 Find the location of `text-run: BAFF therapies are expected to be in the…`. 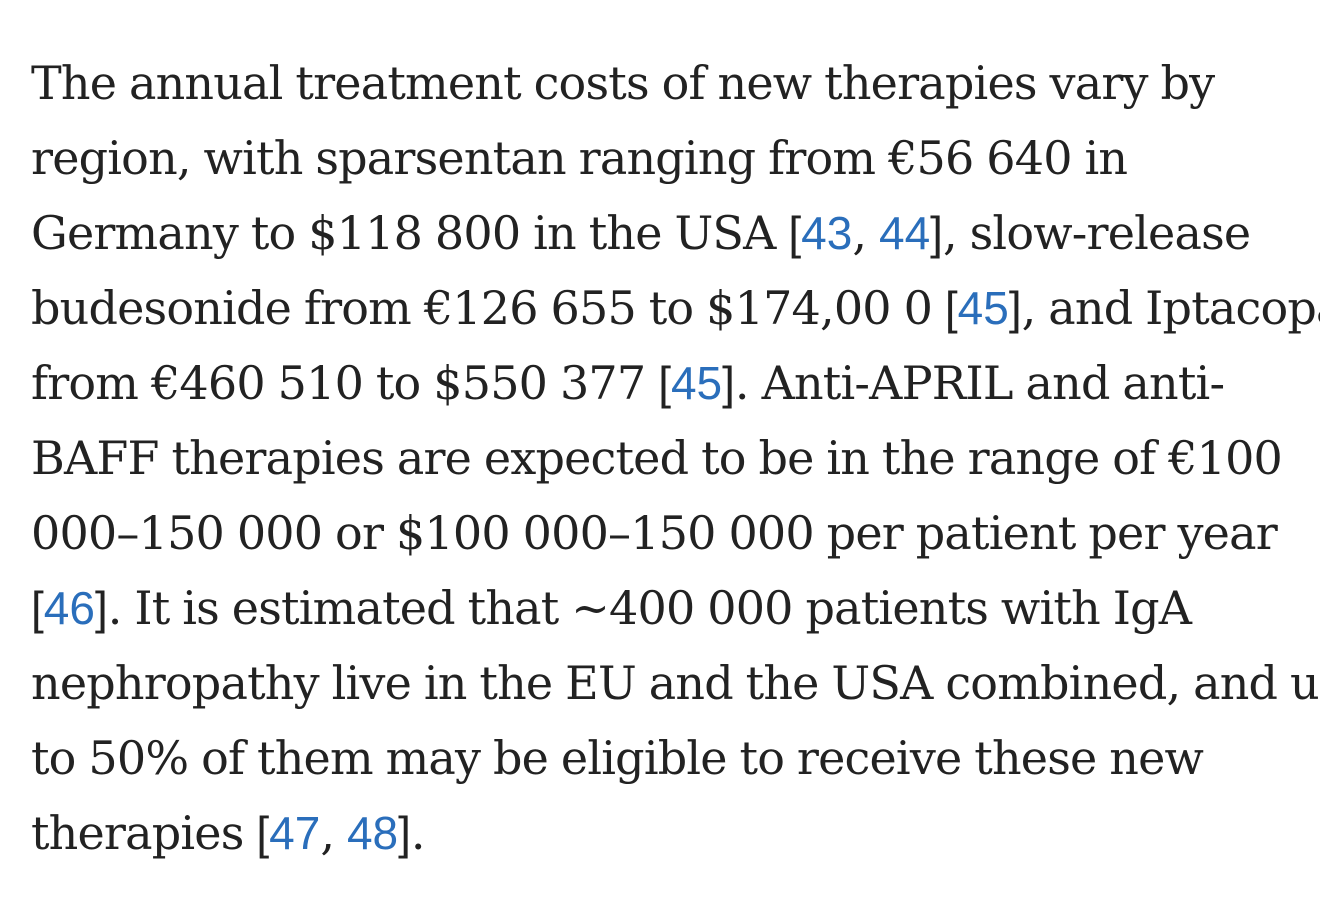

text-run: BAFF therapies are expected to be in the… is located at coordinates (657, 458).